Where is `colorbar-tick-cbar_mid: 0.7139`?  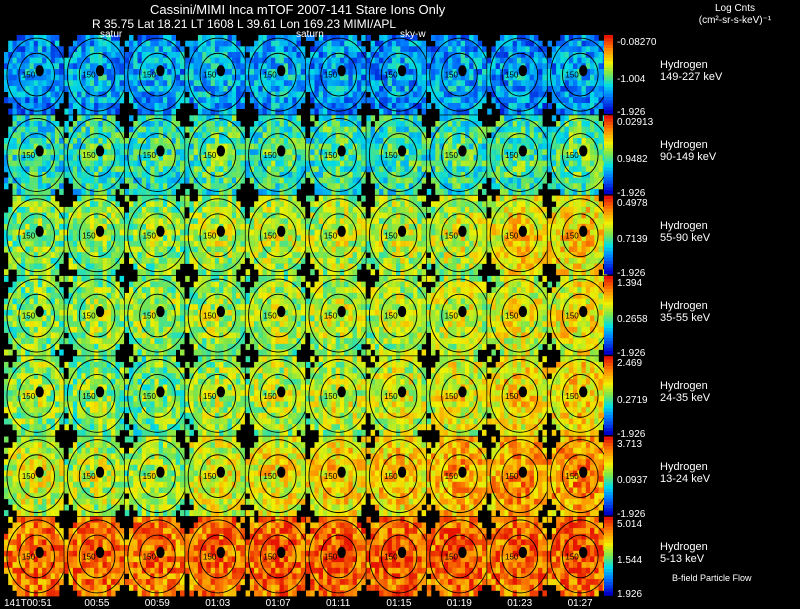
colorbar-tick-cbar_mid: 0.7139 is located at coordinates (632, 240).